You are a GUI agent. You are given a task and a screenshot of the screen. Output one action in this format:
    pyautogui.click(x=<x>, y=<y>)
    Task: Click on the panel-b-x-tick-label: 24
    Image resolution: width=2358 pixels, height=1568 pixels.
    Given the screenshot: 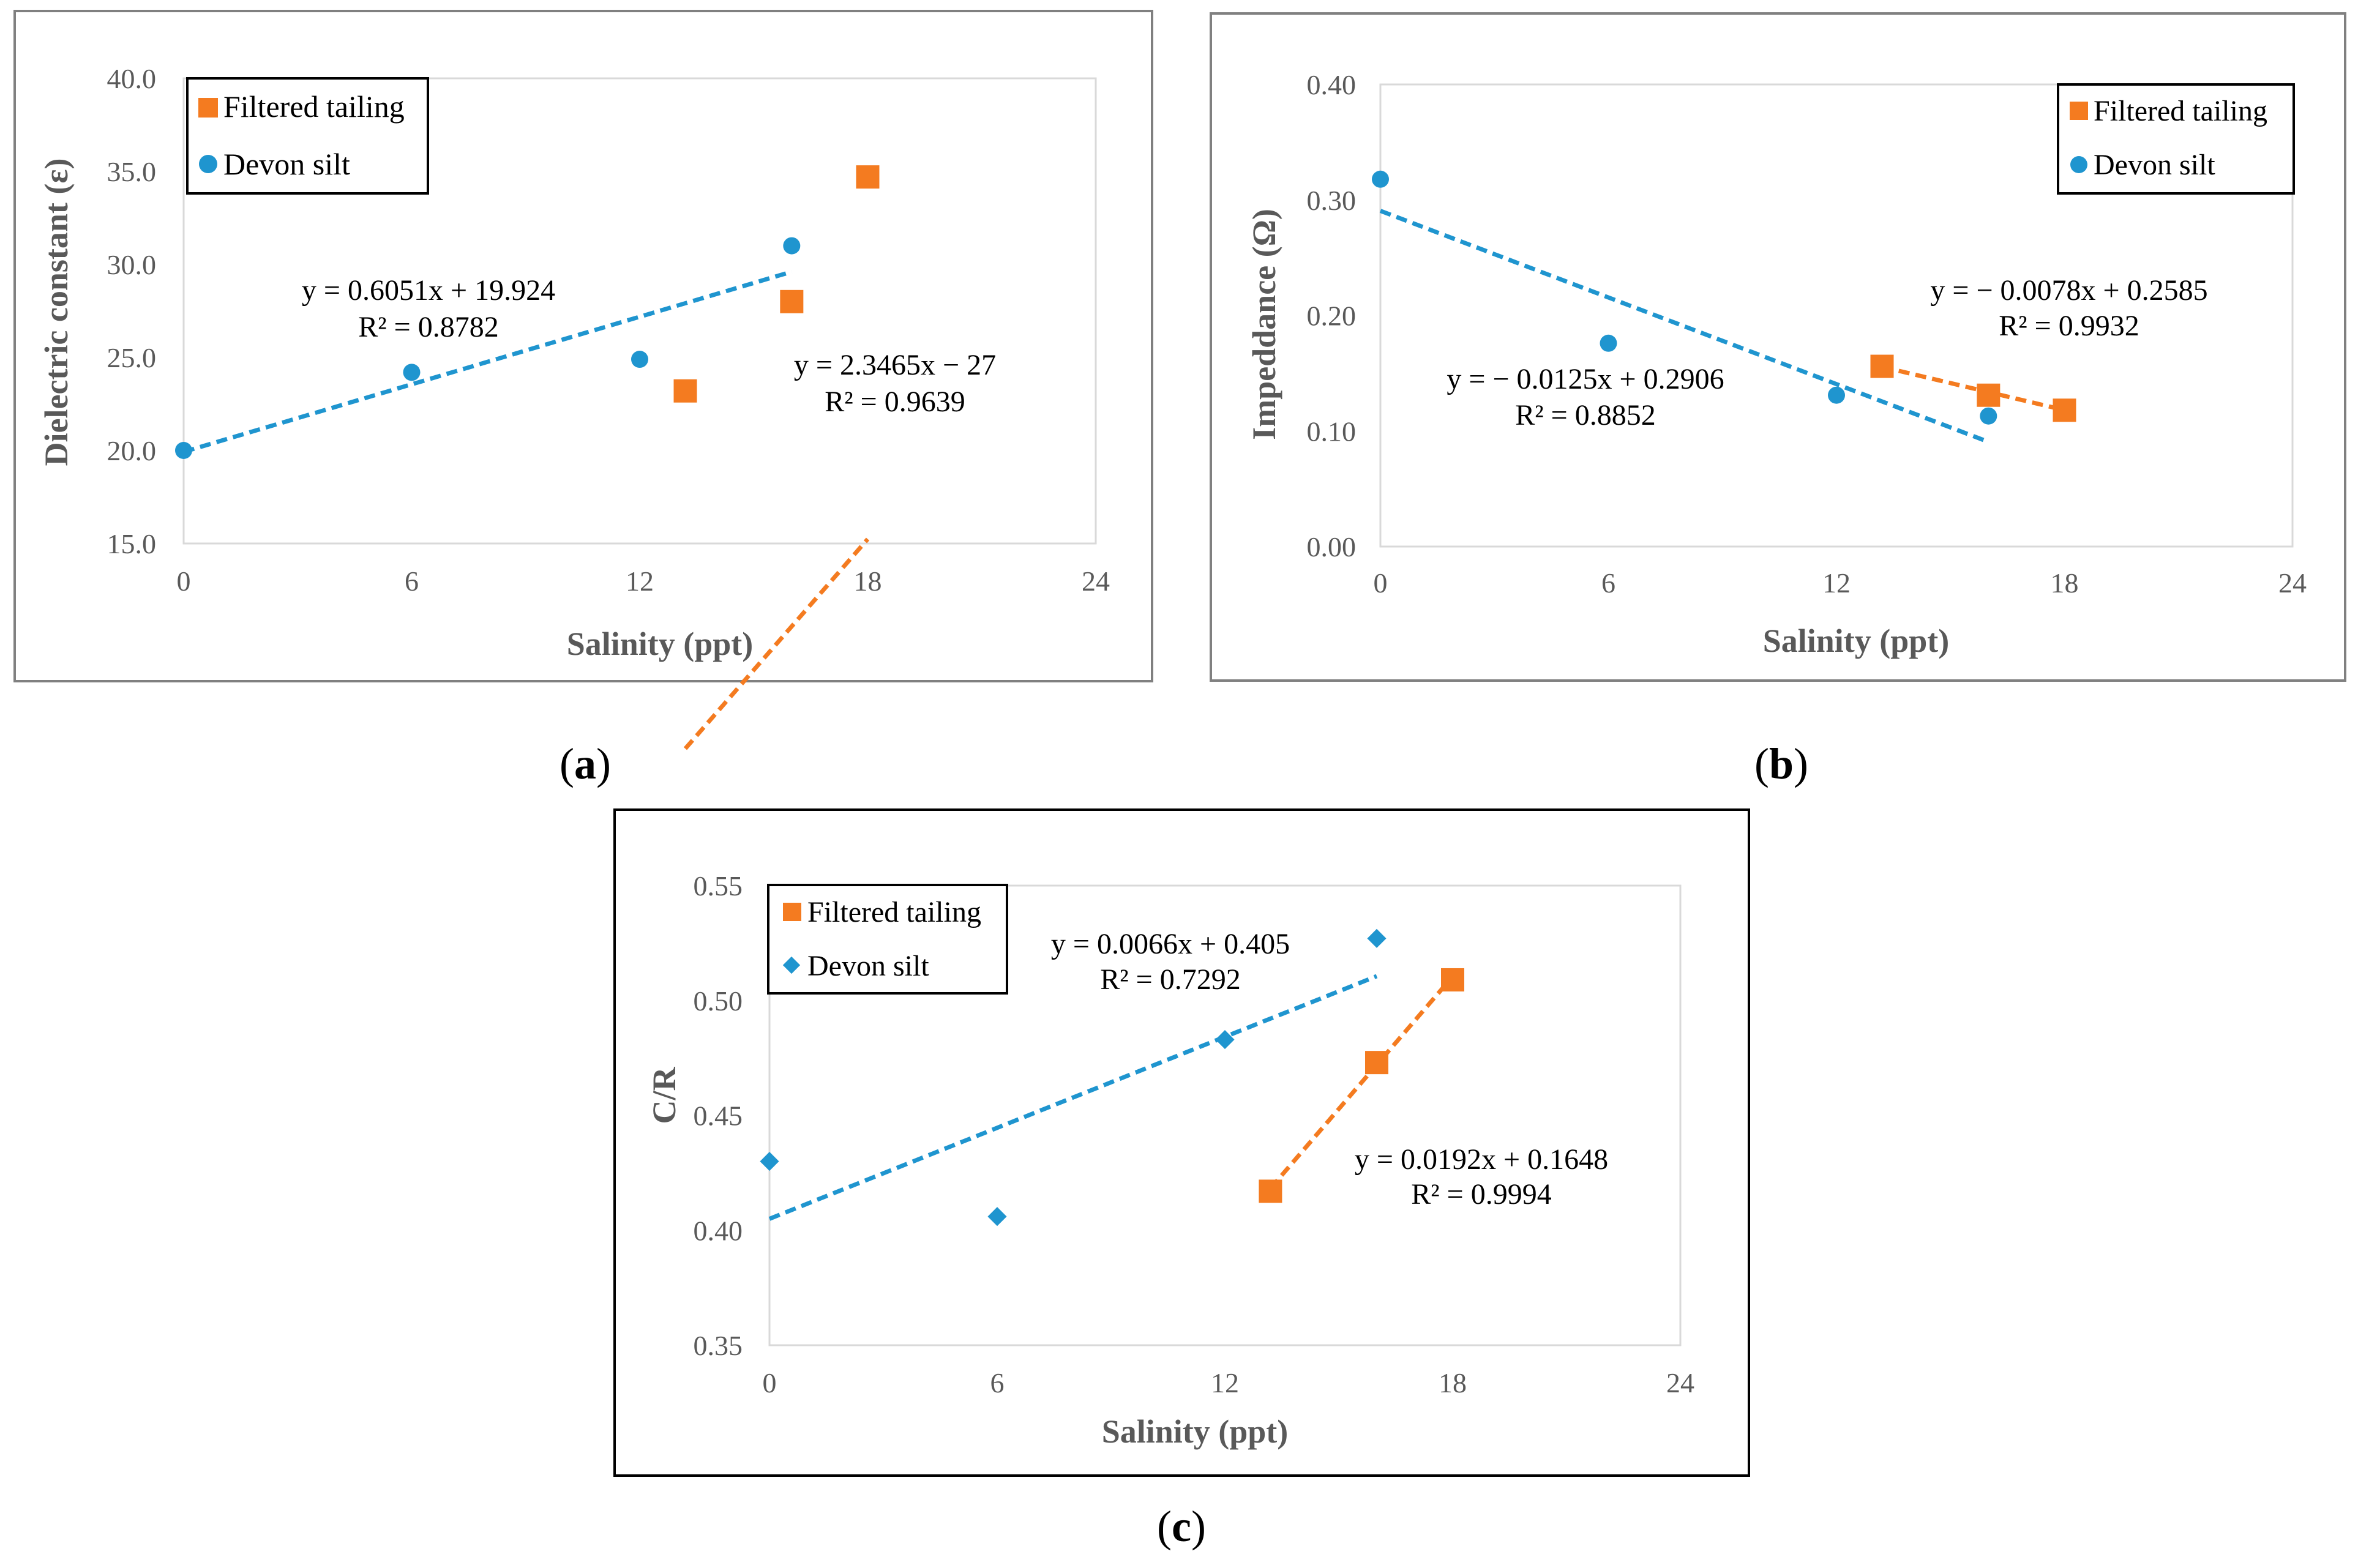 What is the action you would take?
    pyautogui.click(x=2292, y=583)
    